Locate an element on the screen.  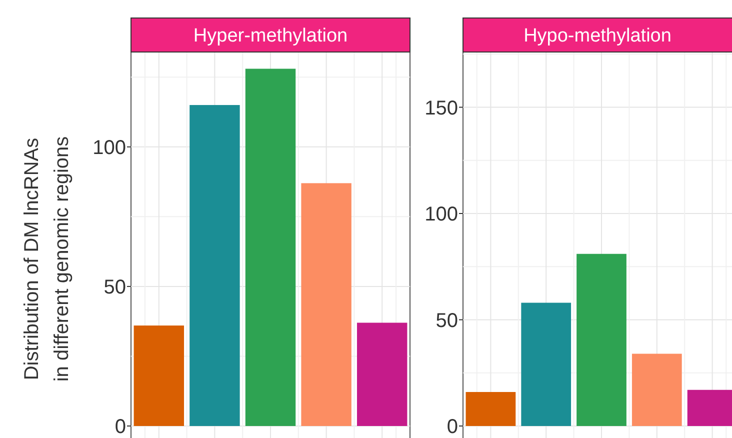
y-axis-title: Distribution of DM lncRNAs in different genomic regions is located at coordinates (47, 259).